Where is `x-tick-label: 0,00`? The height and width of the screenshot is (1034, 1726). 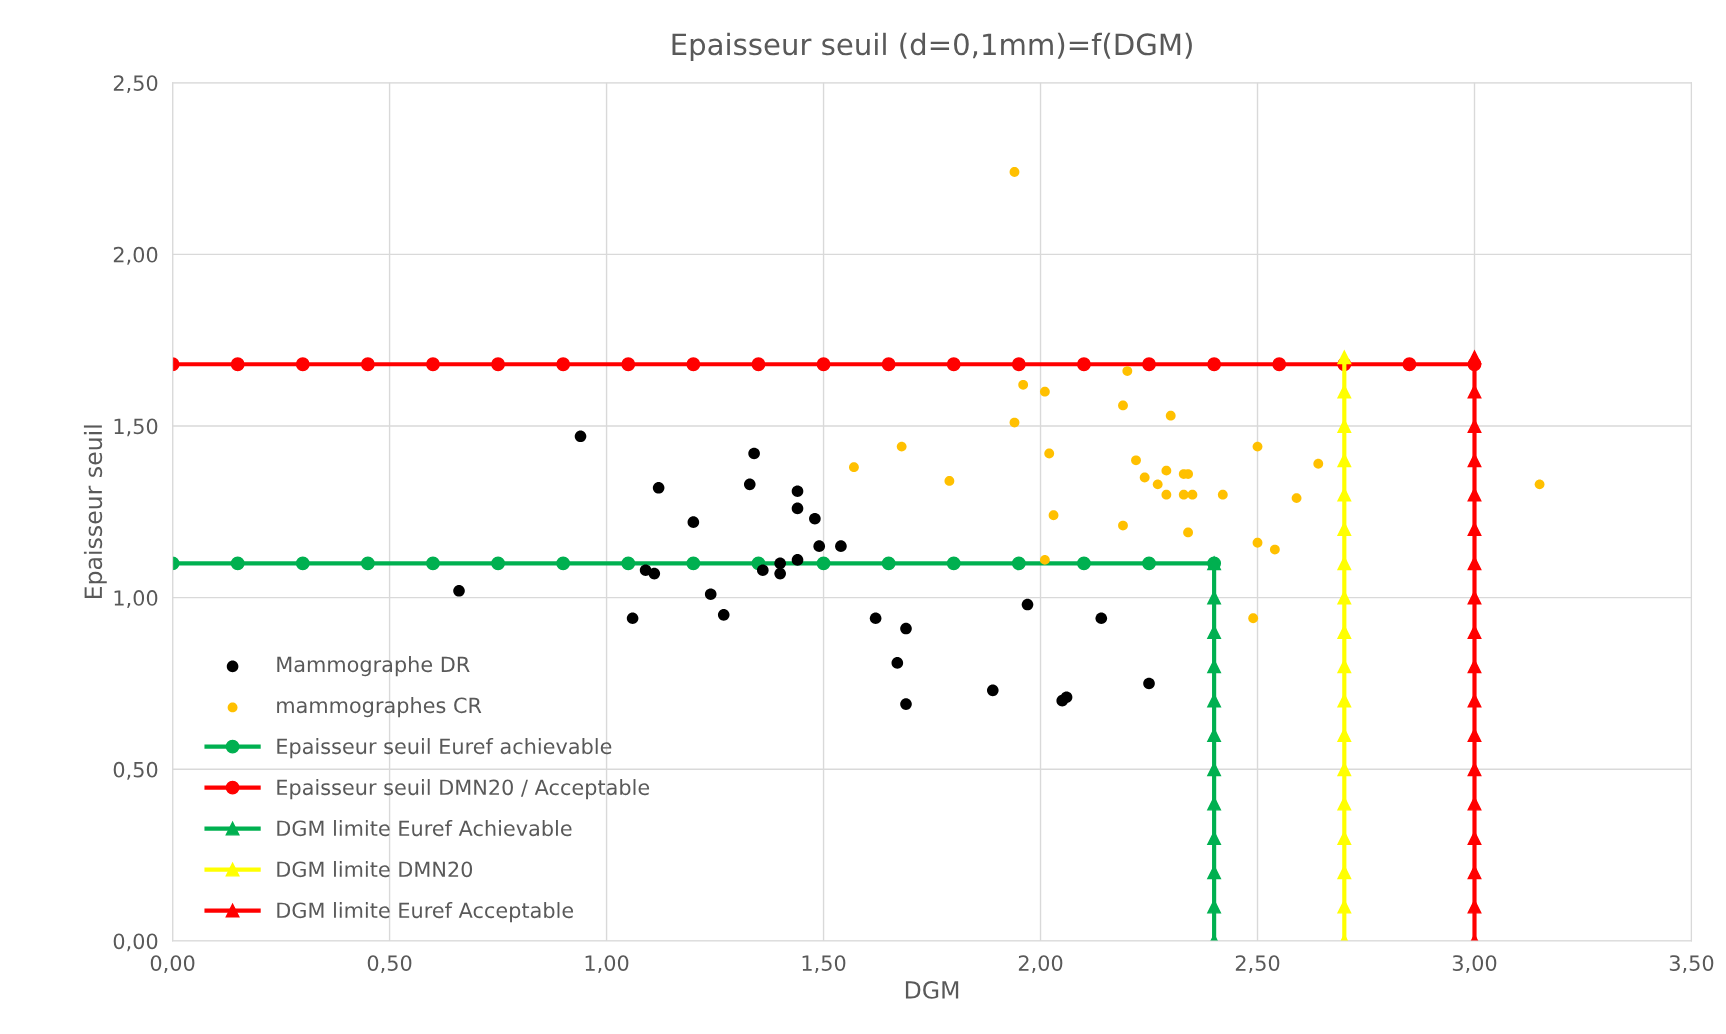
x-tick-label: 0,00 is located at coordinates (172, 964).